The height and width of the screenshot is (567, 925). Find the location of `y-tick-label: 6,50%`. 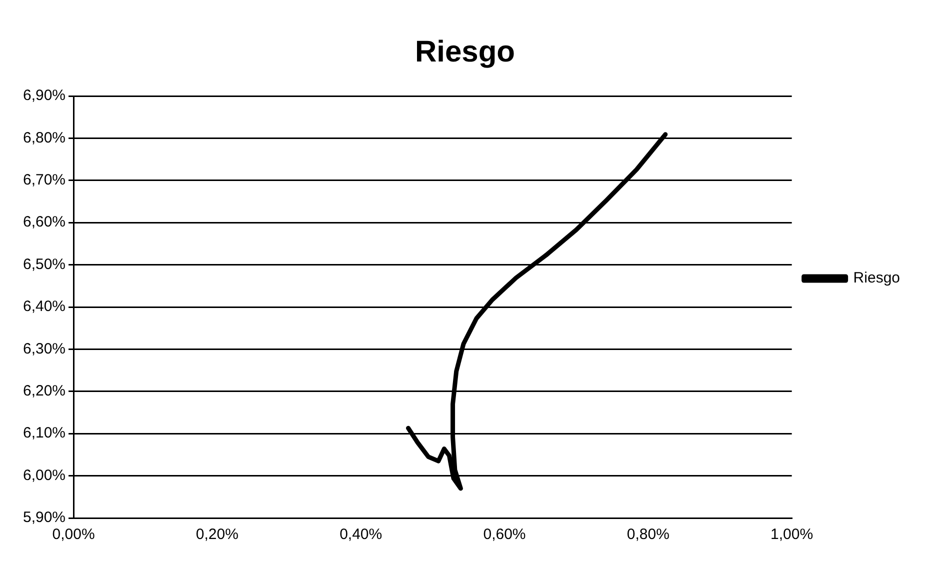

y-tick-label: 6,50% is located at coordinates (44, 264).